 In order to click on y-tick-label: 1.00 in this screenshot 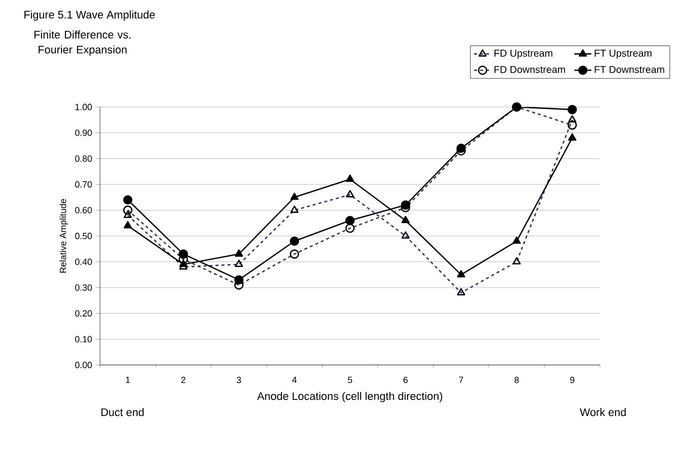, I will do `click(83, 107)`.